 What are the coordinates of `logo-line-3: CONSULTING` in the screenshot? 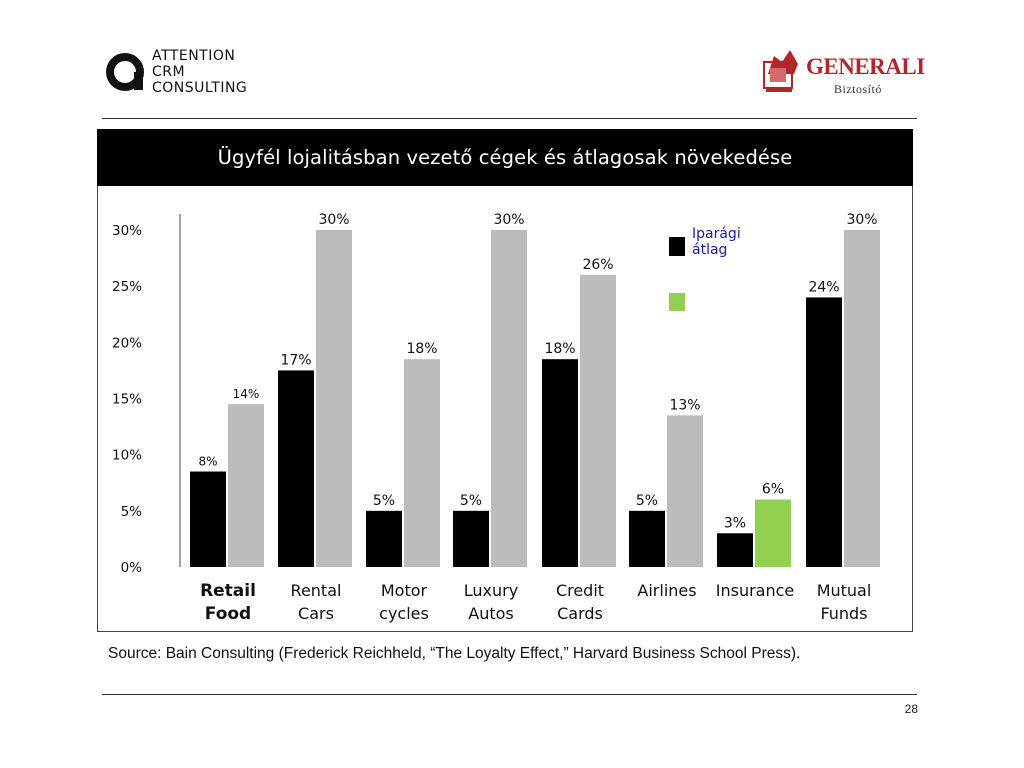 It's located at (200, 88).